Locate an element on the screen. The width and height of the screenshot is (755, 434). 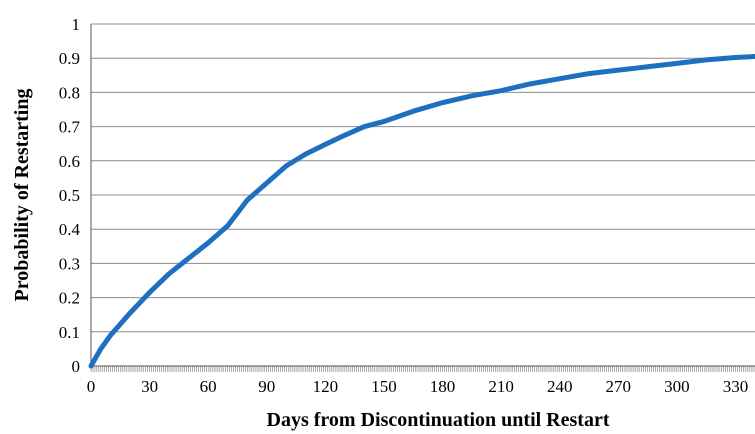
y-tick-label: 0.5 is located at coordinates (69, 195).